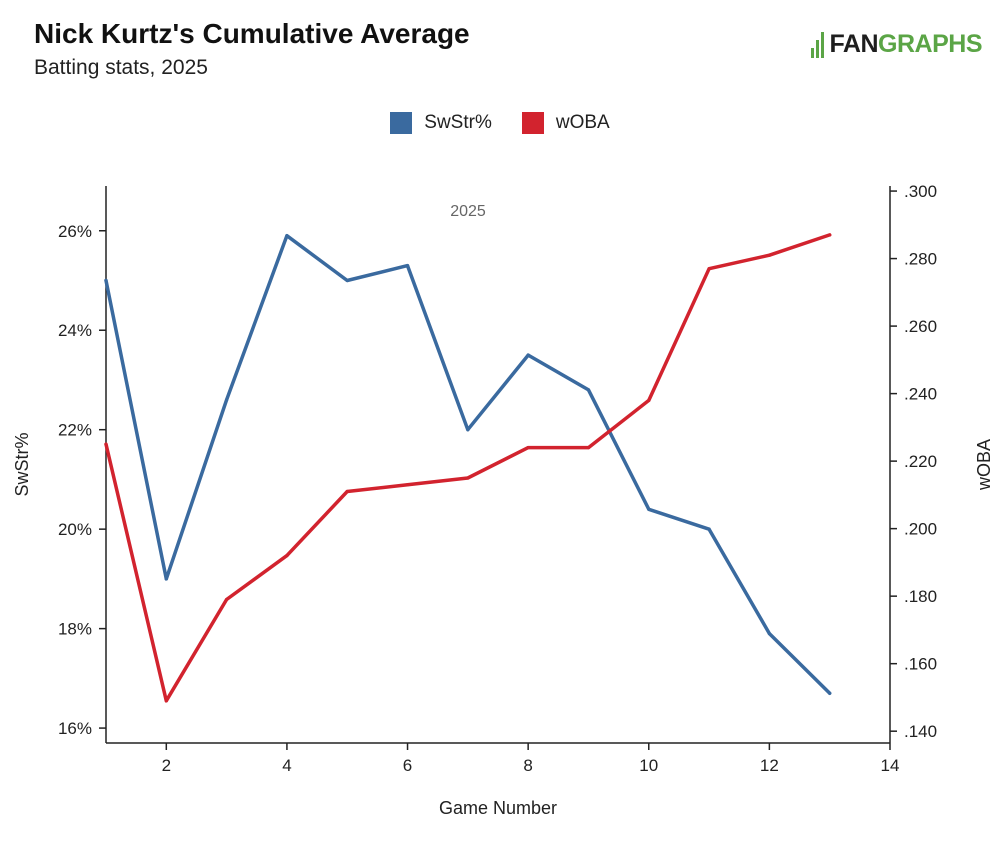 The height and width of the screenshot is (843, 1000). I want to click on y-right-tick-label: .160, so click(920, 664).